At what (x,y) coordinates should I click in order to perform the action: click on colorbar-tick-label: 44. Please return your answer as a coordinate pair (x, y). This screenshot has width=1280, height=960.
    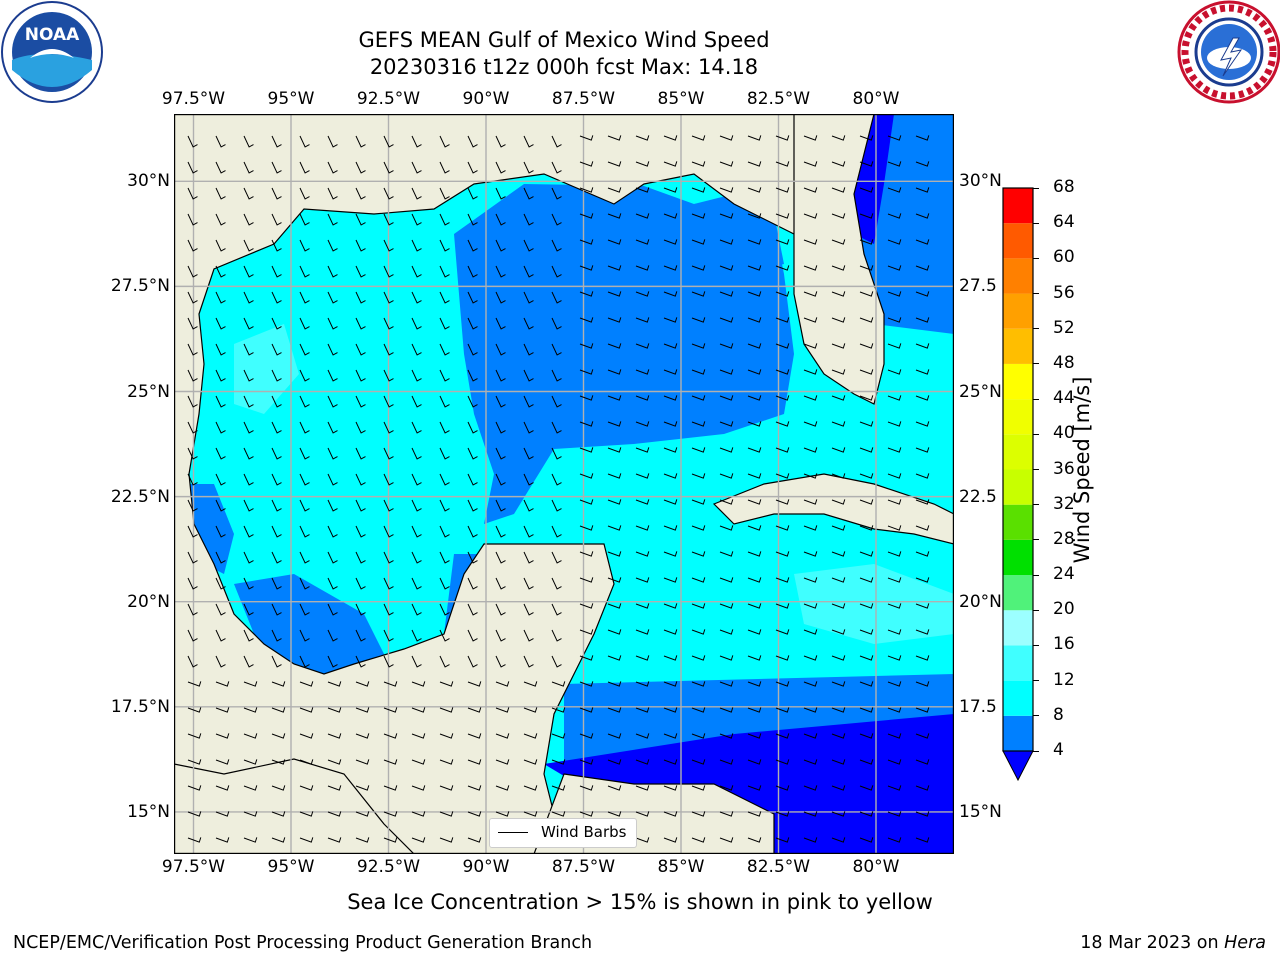
    Looking at the image, I should click on (1064, 398).